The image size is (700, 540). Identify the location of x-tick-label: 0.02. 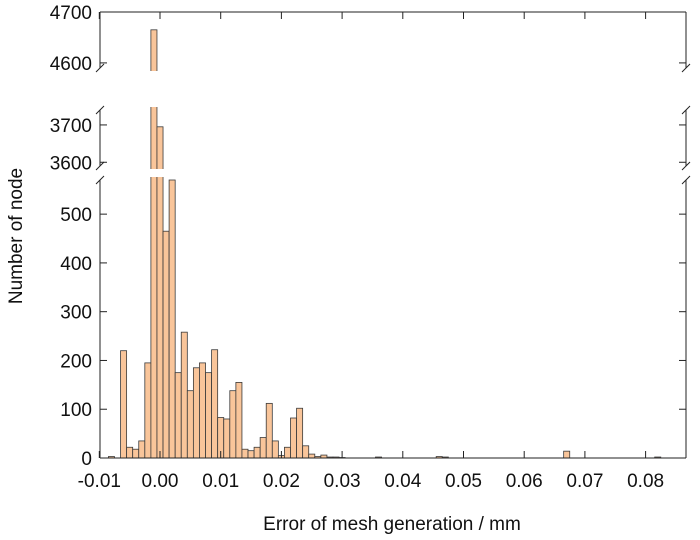
(281, 481).